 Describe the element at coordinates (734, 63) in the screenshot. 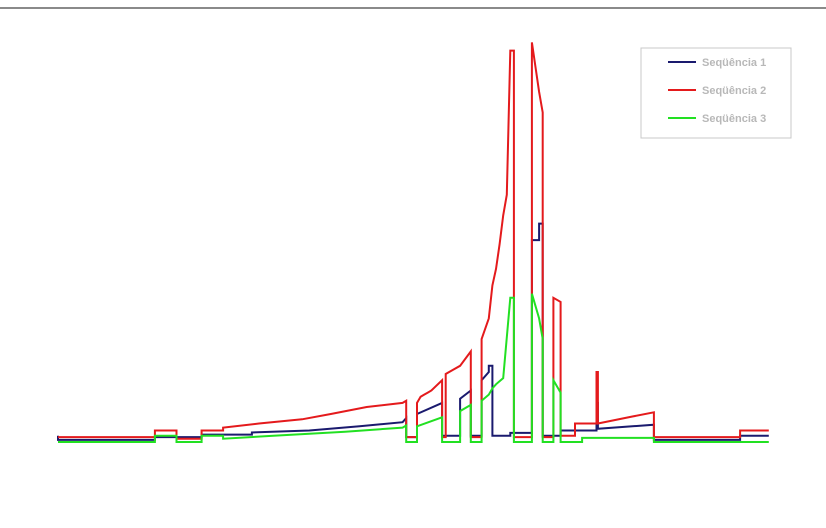

I see `legend-label-1: Seqüência 1` at that location.